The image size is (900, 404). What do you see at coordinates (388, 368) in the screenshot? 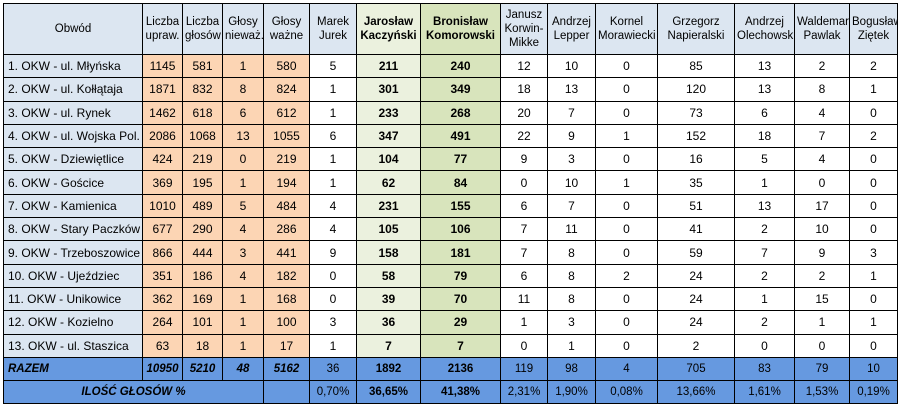
I see `razem-vote-cell: 1892` at bounding box center [388, 368].